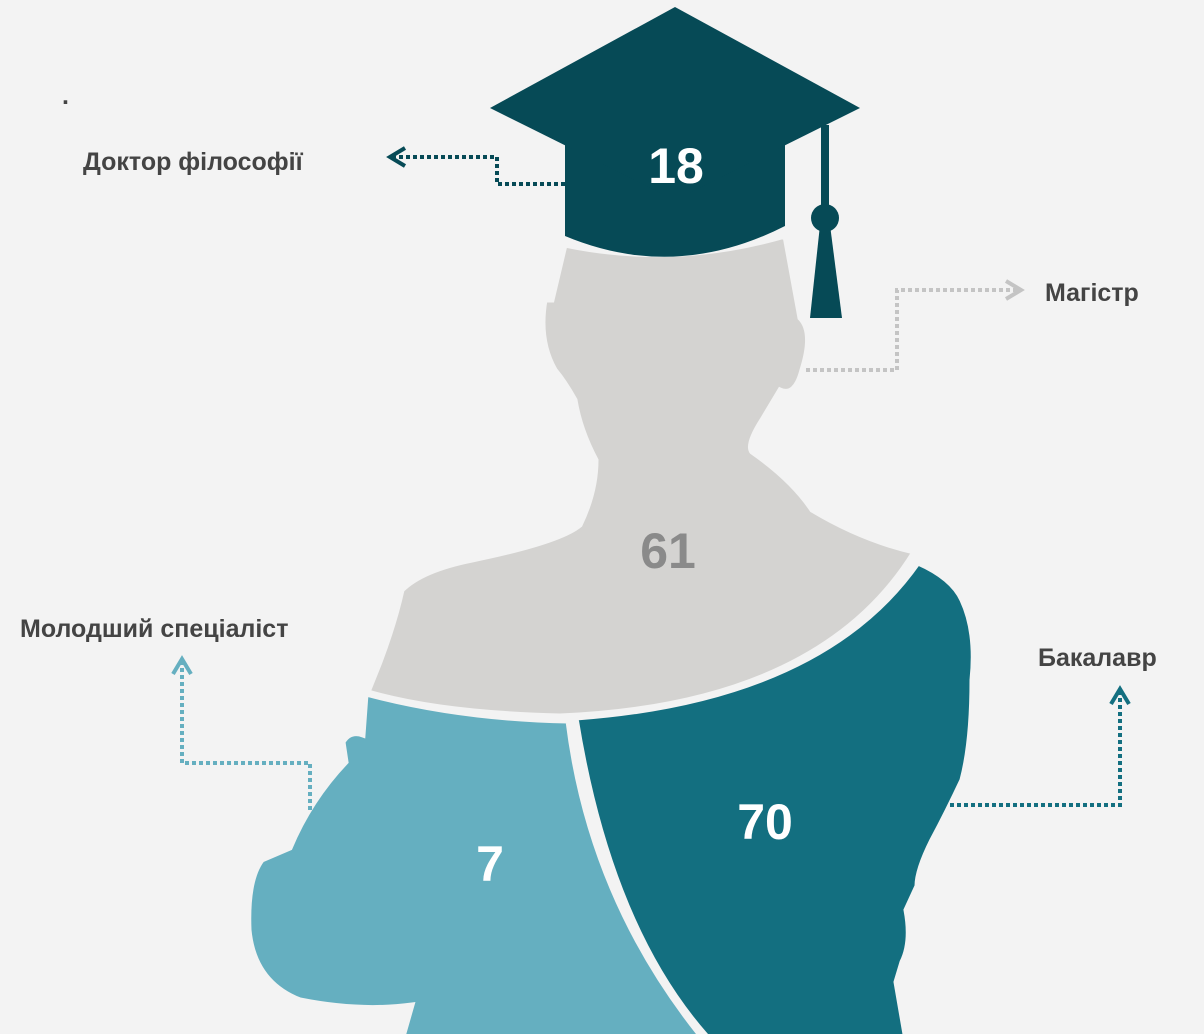  I want to click on segment-label: Магістр, so click(1092, 293).